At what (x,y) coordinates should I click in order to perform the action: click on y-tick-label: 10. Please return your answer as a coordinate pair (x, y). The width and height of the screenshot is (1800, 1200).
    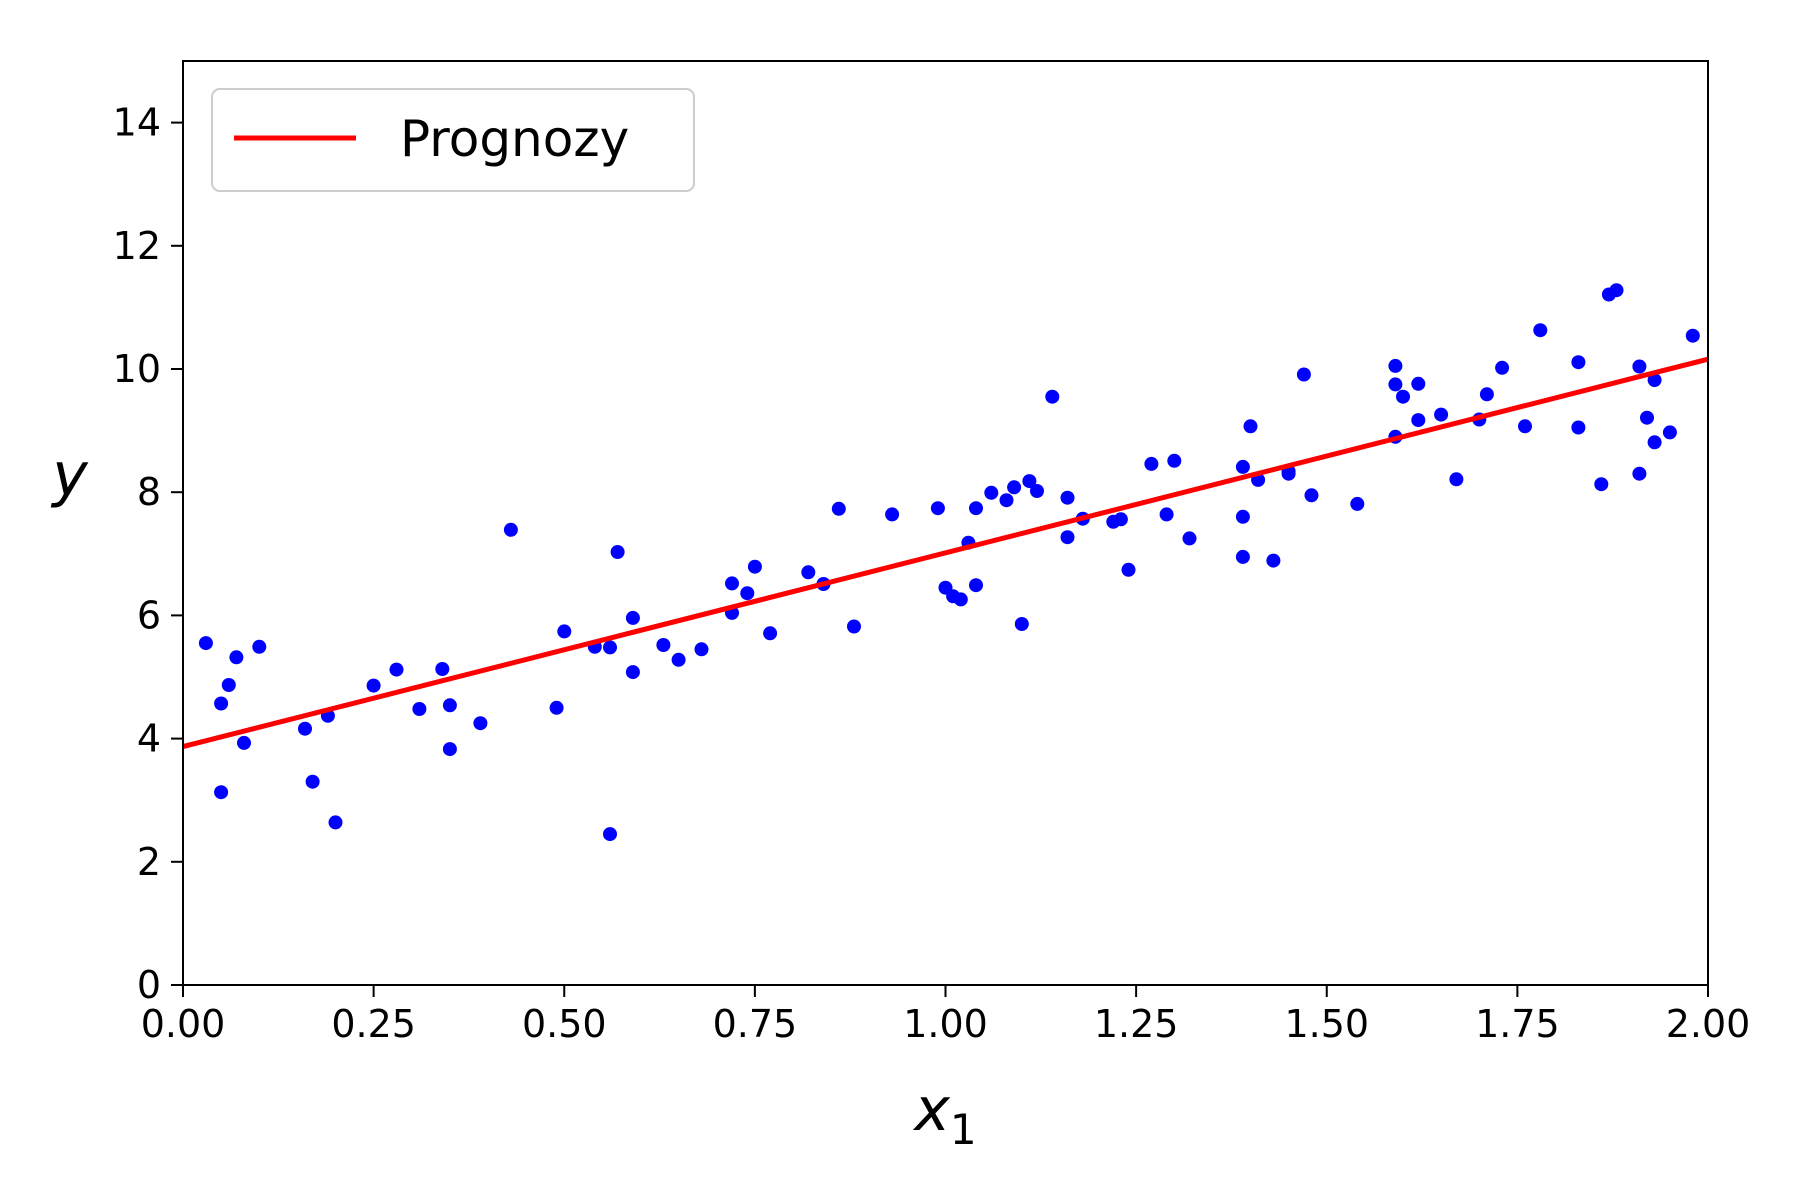
    Looking at the image, I should click on (137, 369).